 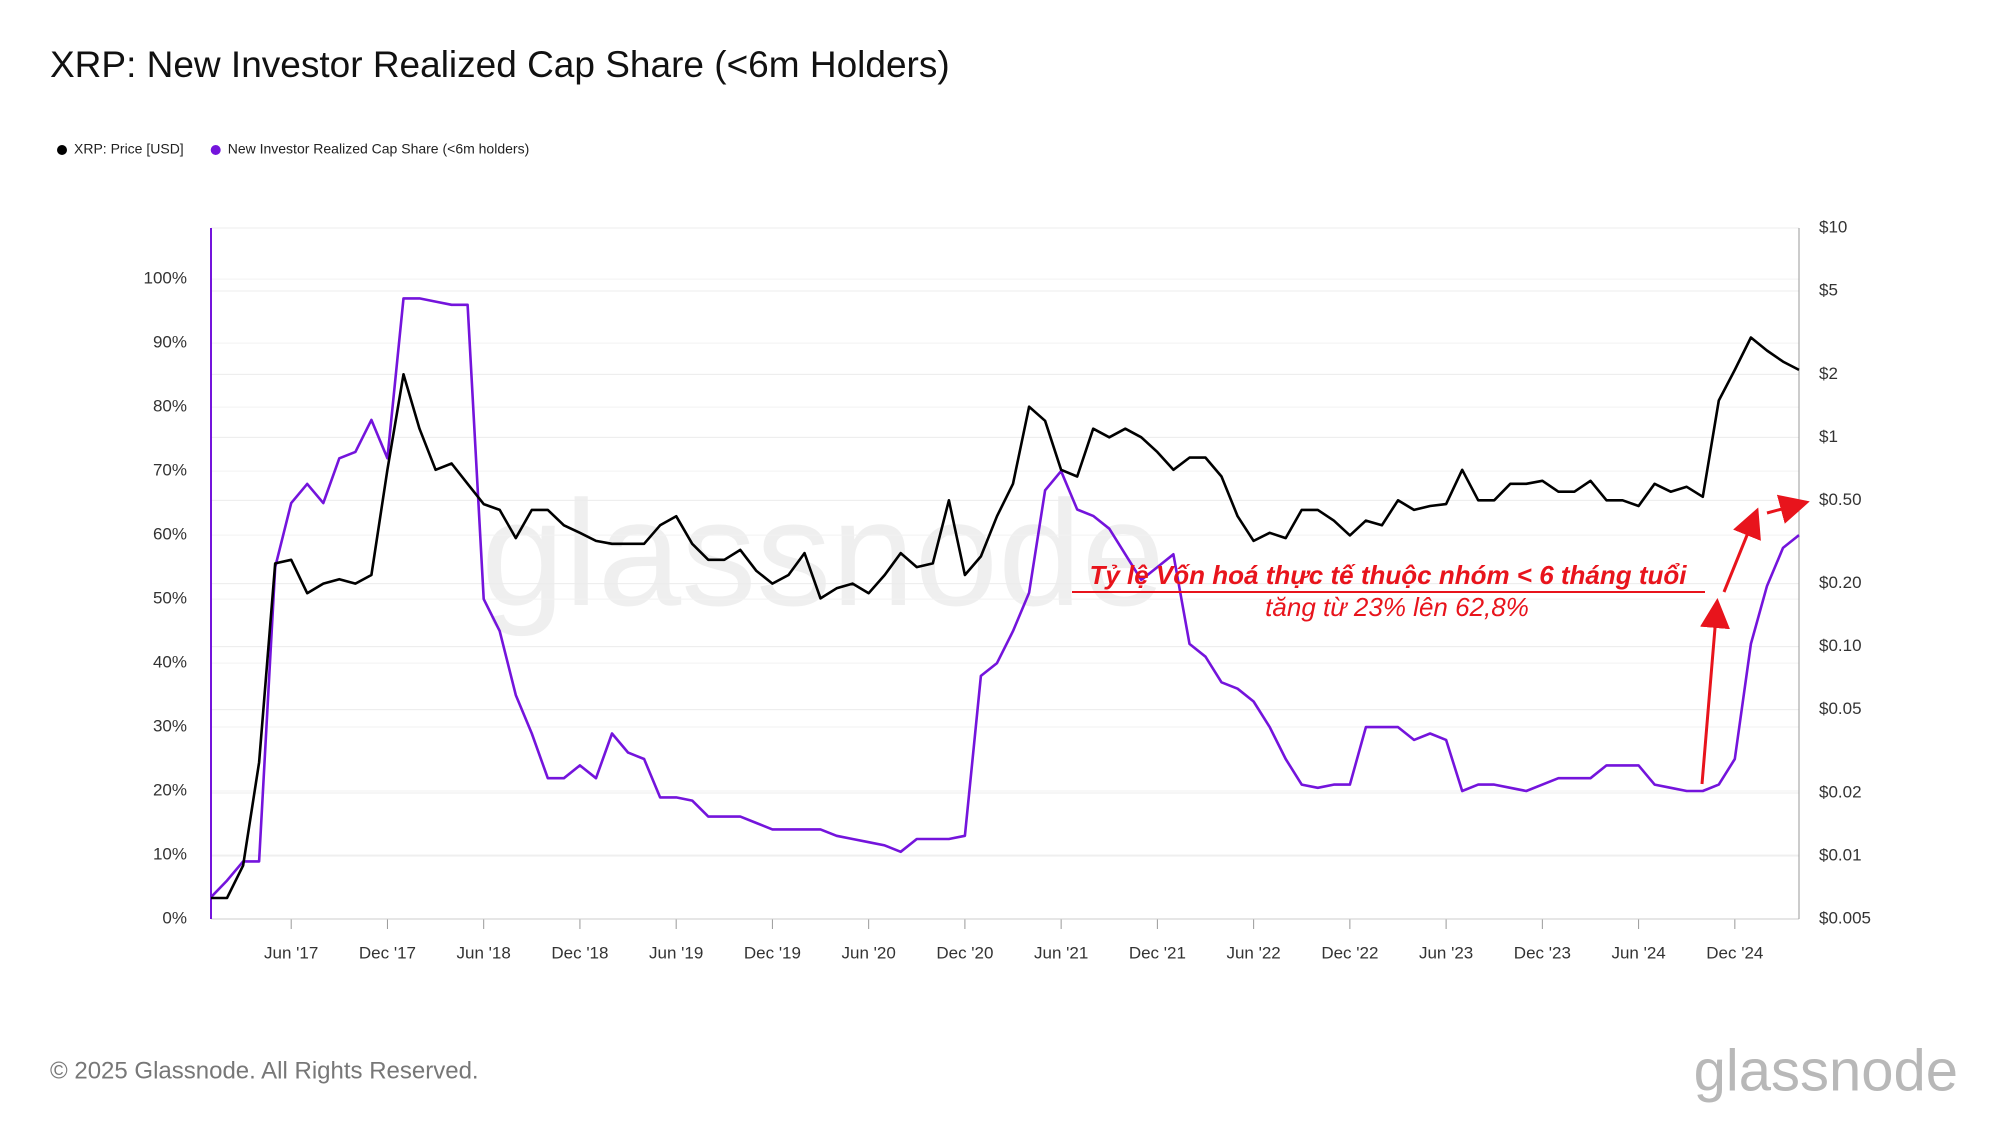 What do you see at coordinates (291, 952) in the screenshot?
I see `x-tick-label: Jun '17` at bounding box center [291, 952].